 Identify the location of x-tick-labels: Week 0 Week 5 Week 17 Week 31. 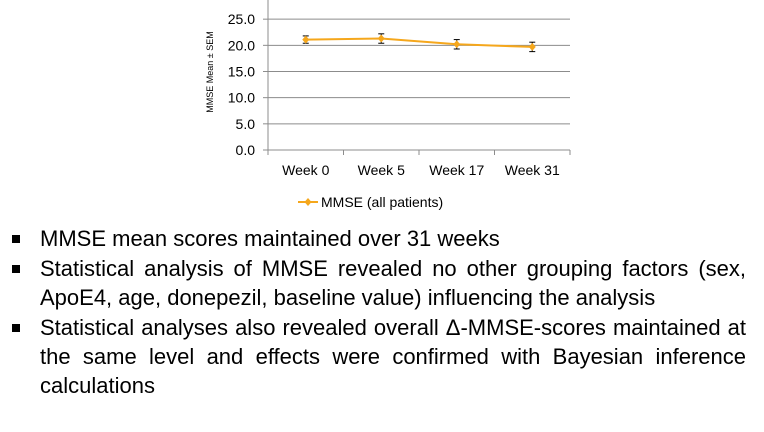
(421, 170).